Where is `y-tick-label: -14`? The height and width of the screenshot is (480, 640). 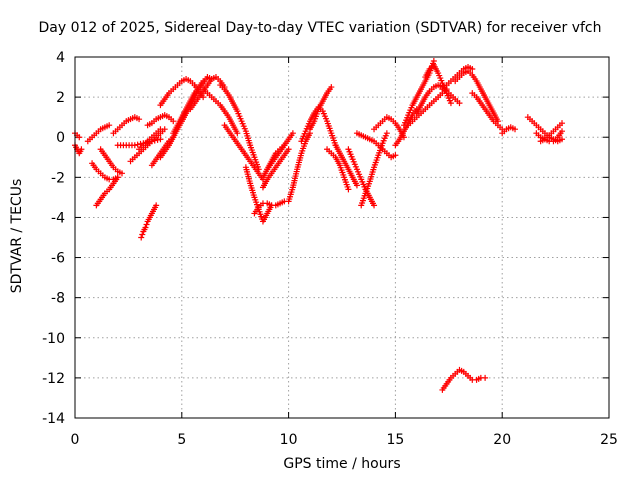
y-tick-label: -14 is located at coordinates (53, 419).